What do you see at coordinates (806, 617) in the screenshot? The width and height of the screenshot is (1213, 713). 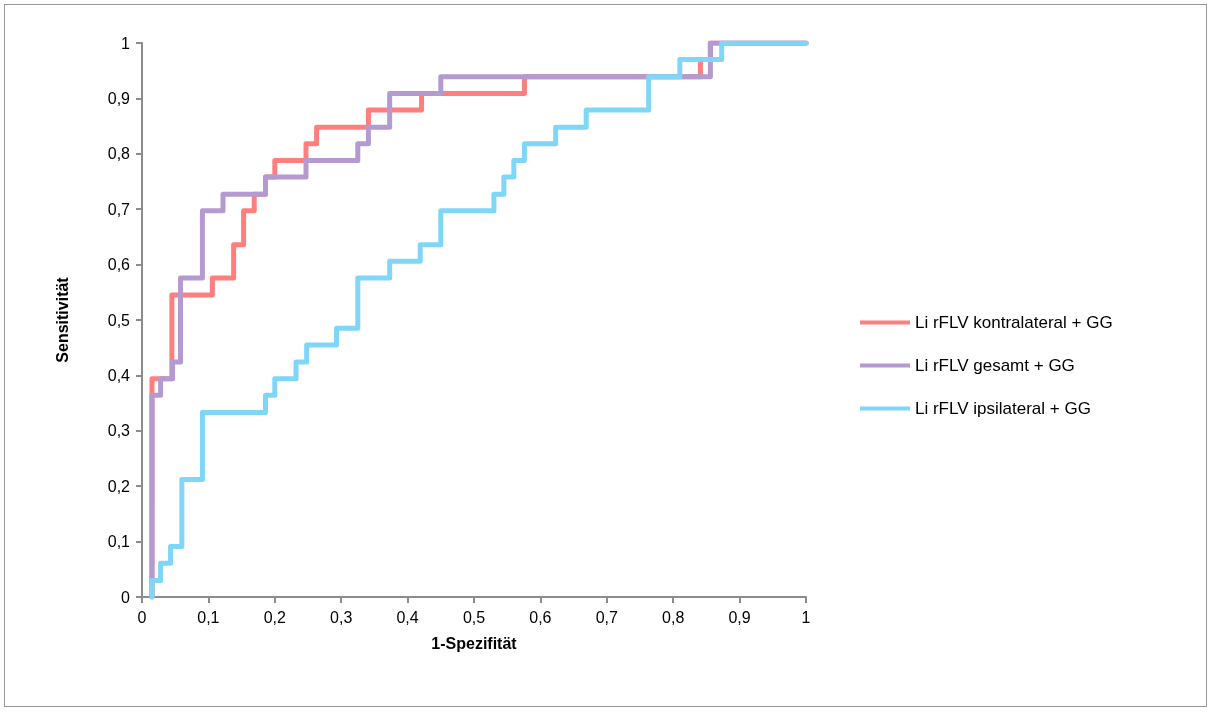 I see `x-tick-label: 1` at bounding box center [806, 617].